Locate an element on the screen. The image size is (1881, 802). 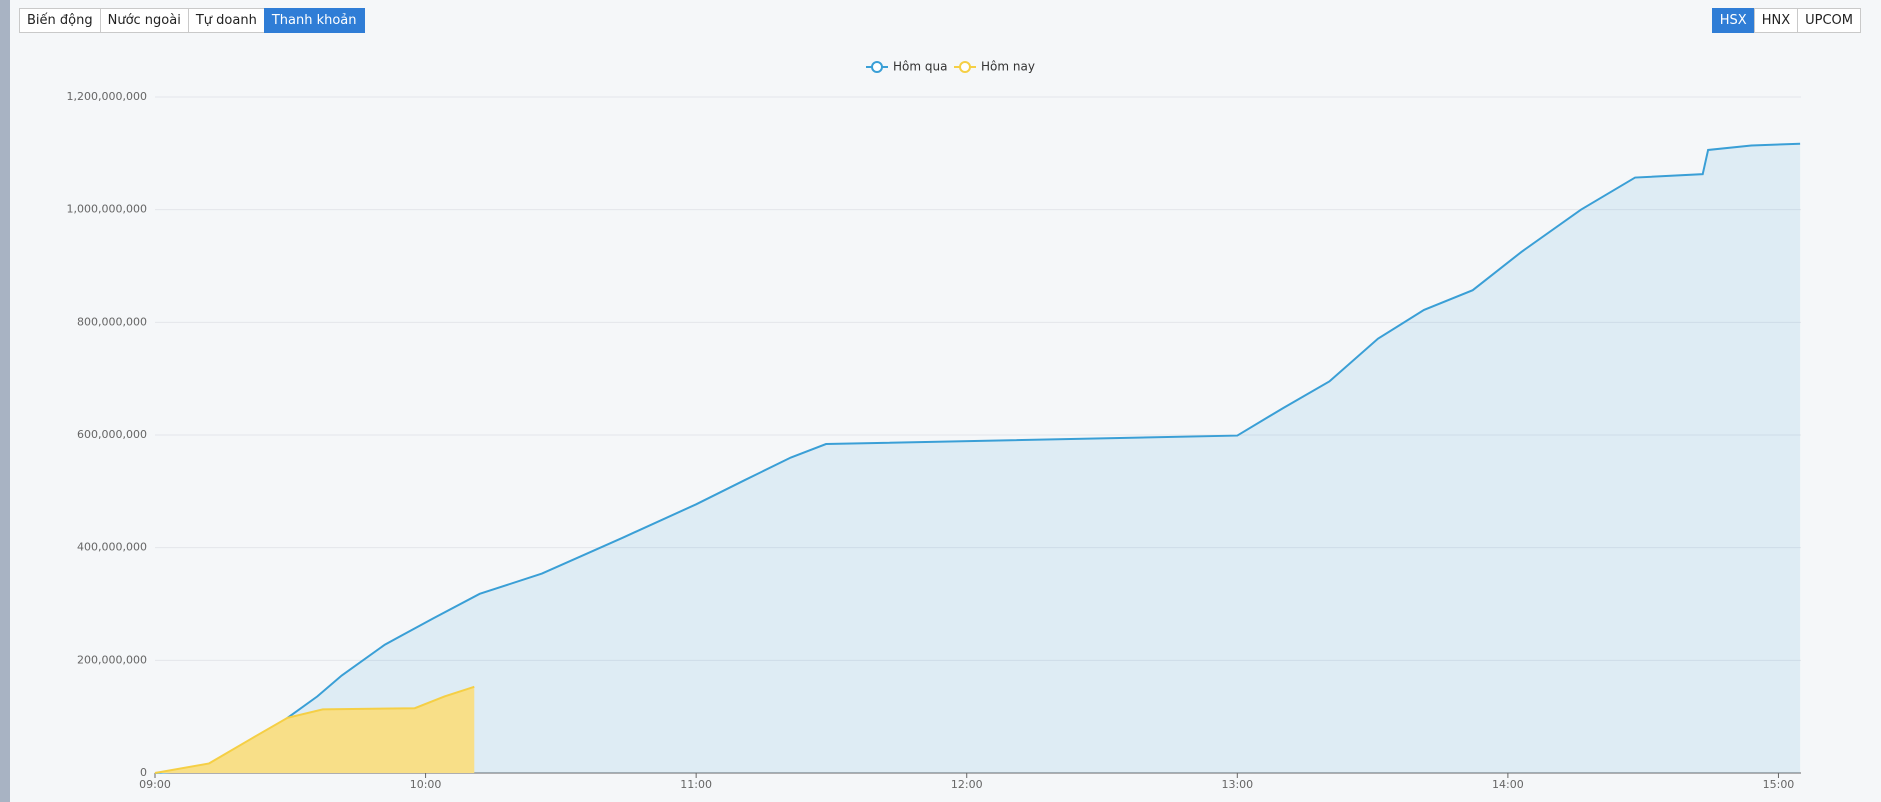
tab-group: Biến động Nước ngoài Tự doanh Thanh khoản is located at coordinates (192, 20).